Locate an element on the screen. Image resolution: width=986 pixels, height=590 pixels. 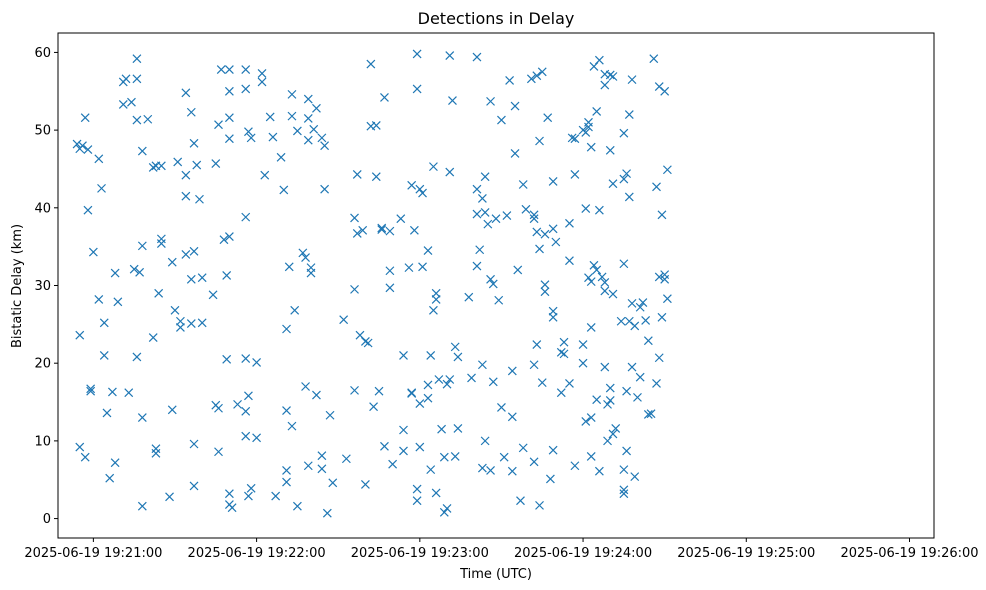
x-tick-label: 2025-06-19 19:25:00 is located at coordinates (746, 553).